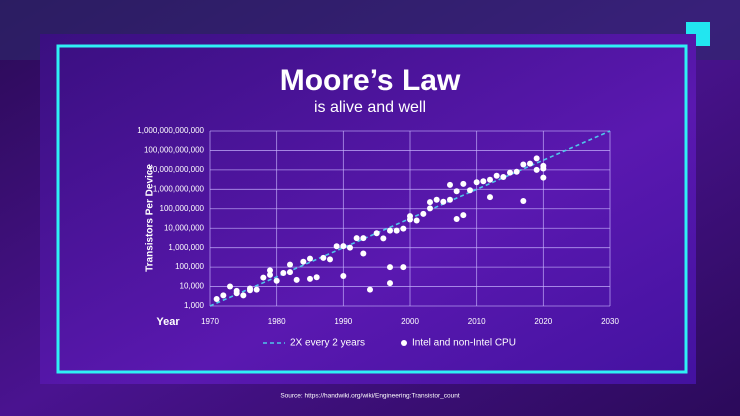 The height and width of the screenshot is (416, 740). What do you see at coordinates (327, 343) in the screenshot?
I see `legend-label: 2X every 2 years` at bounding box center [327, 343].